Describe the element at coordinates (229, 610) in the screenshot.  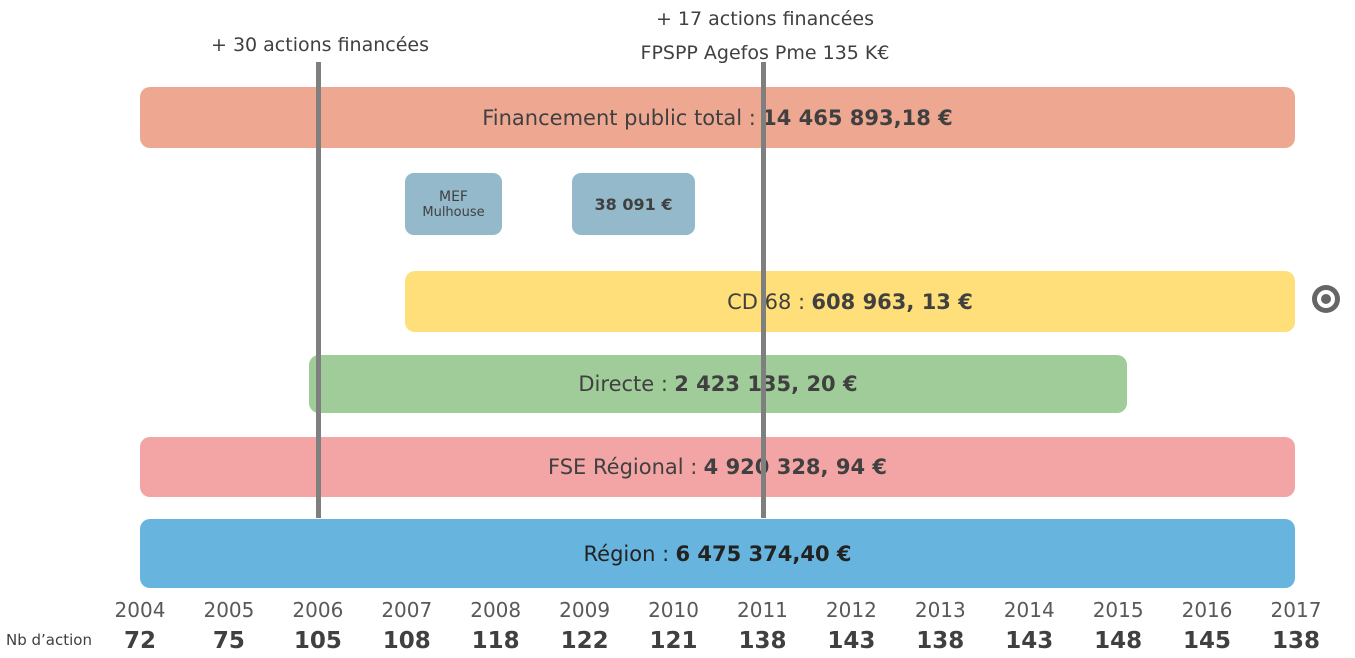
I see `year: 2005` at that location.